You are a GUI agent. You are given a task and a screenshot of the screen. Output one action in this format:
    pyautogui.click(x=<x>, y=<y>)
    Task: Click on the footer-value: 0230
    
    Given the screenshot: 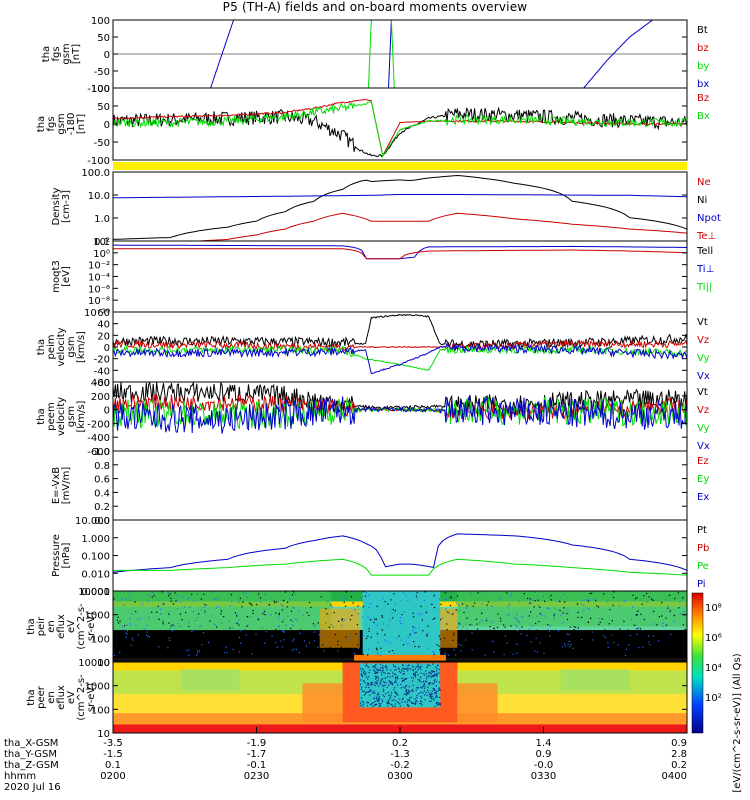 What is the action you would take?
    pyautogui.click(x=256, y=776)
    